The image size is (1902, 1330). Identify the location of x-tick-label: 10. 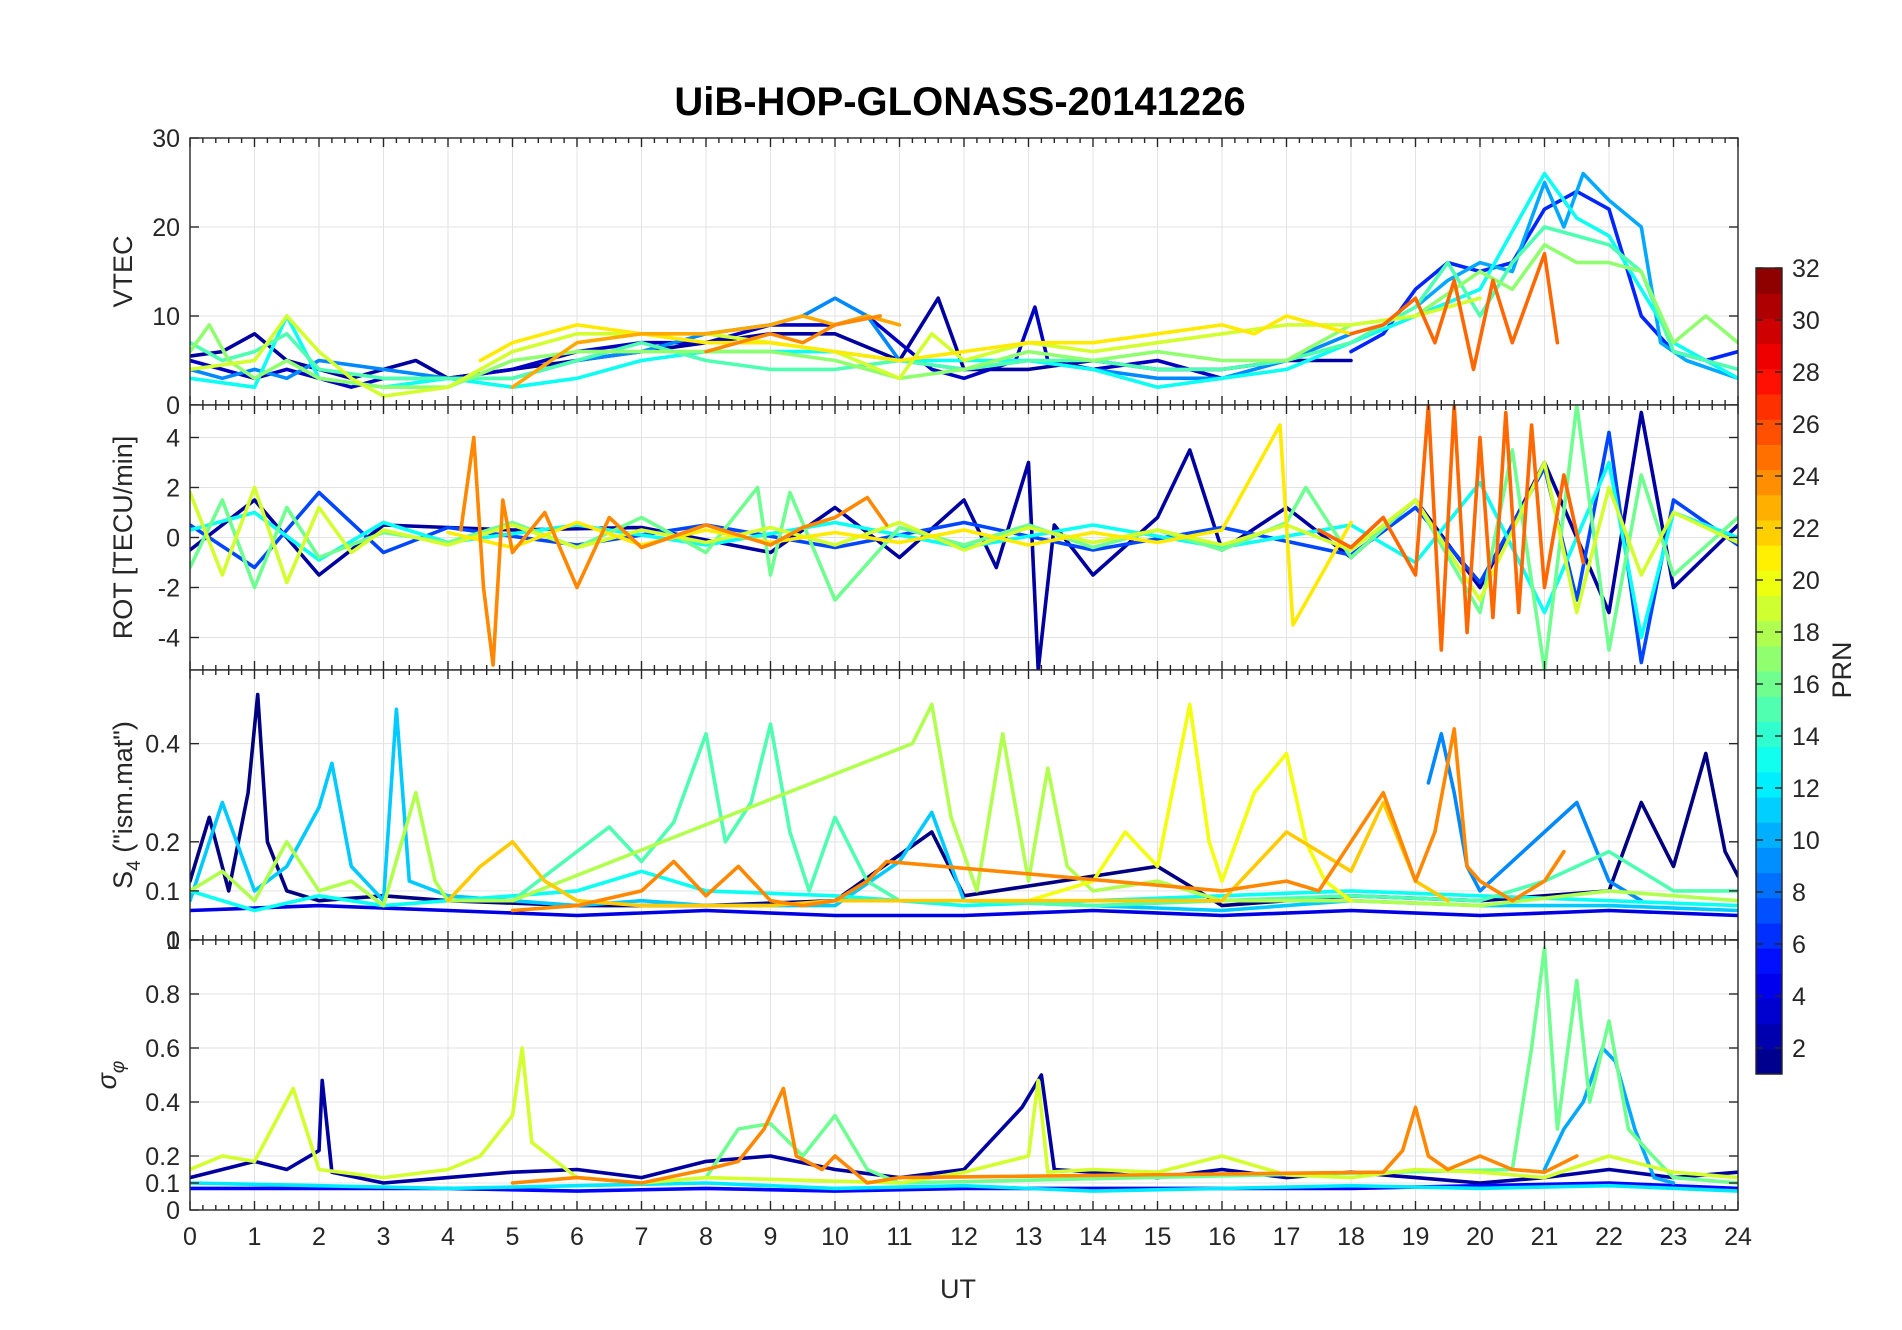
(835, 1237).